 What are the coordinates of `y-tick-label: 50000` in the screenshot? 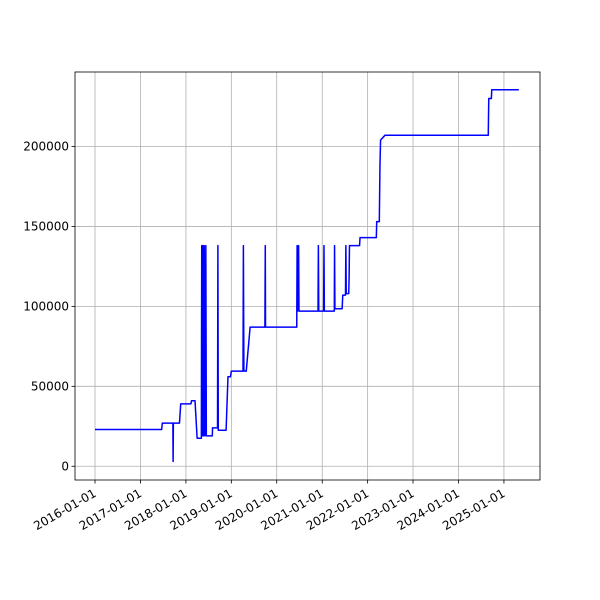 It's located at (50, 386).